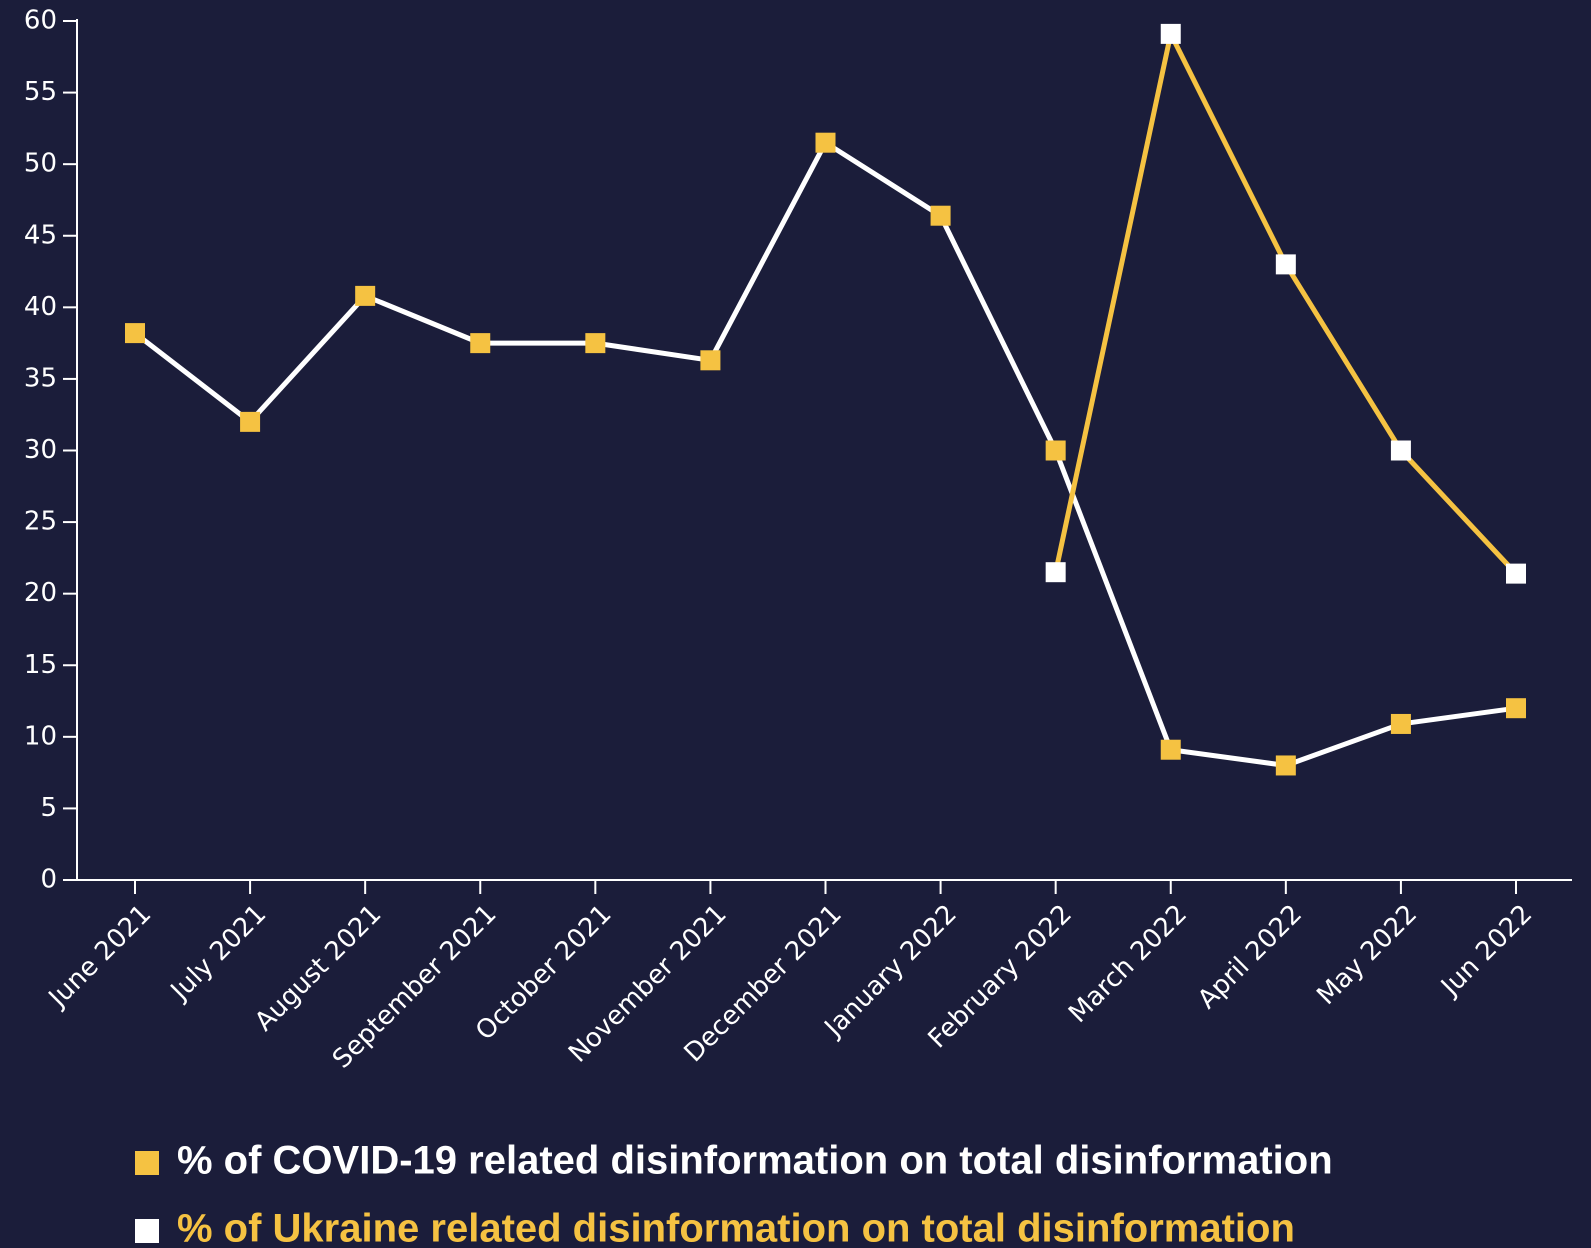 This screenshot has width=1591, height=1248. Describe the element at coordinates (40, 92) in the screenshot. I see `y-tick-label: 55` at that location.